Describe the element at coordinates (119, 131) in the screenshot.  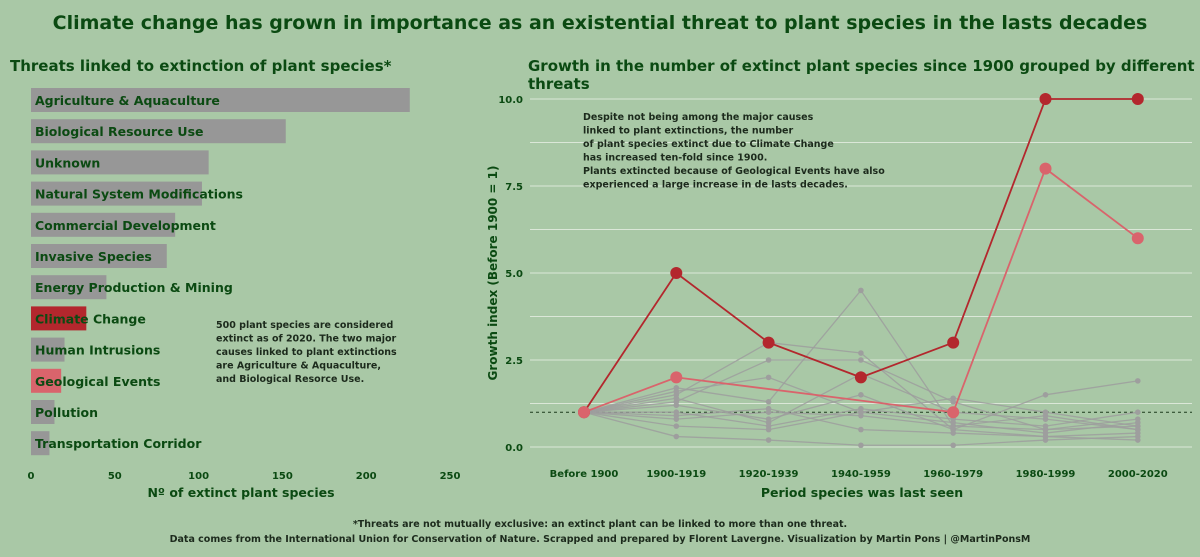
I see `bar-category-label: Biological Resource Use` at that location.